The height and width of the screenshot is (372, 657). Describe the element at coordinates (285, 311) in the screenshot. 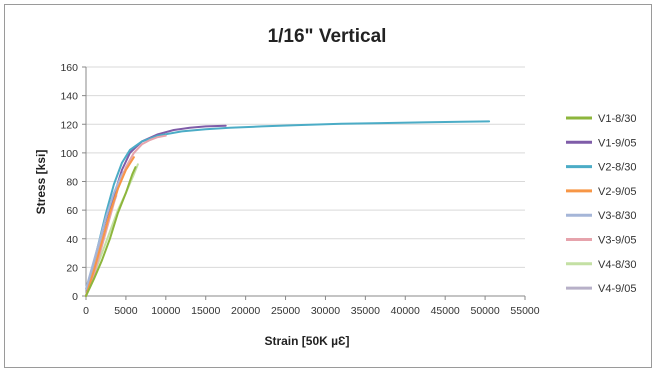

I see `x-tick-label: 25000` at that location.